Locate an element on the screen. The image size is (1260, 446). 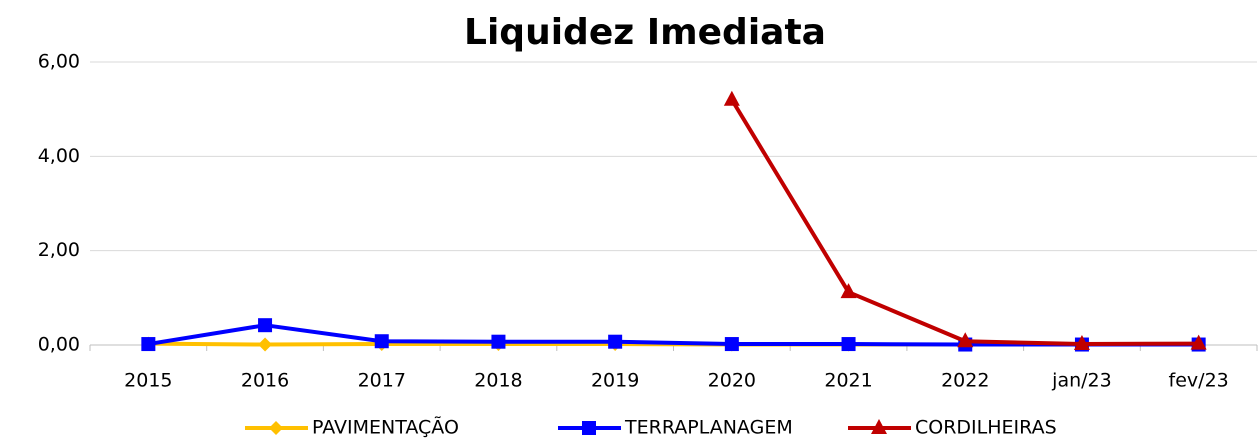
x-tick-label: jan/23 is located at coordinates (1081, 381).